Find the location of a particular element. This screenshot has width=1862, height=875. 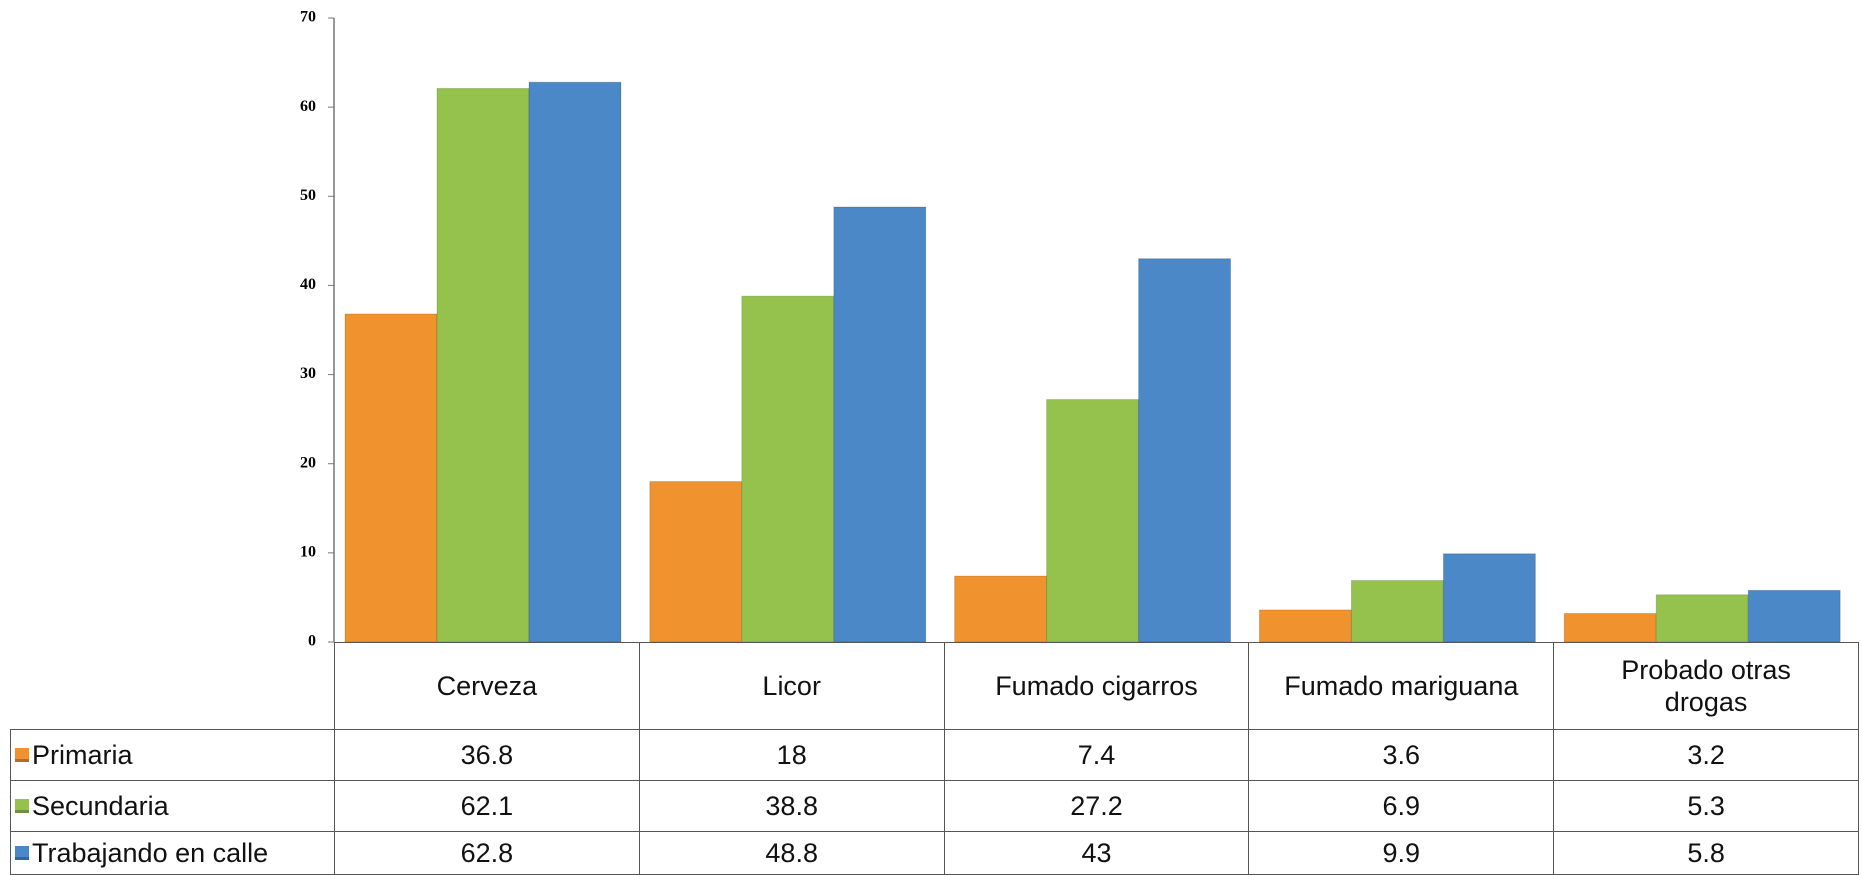

category-header: Cerveza is located at coordinates (487, 686).